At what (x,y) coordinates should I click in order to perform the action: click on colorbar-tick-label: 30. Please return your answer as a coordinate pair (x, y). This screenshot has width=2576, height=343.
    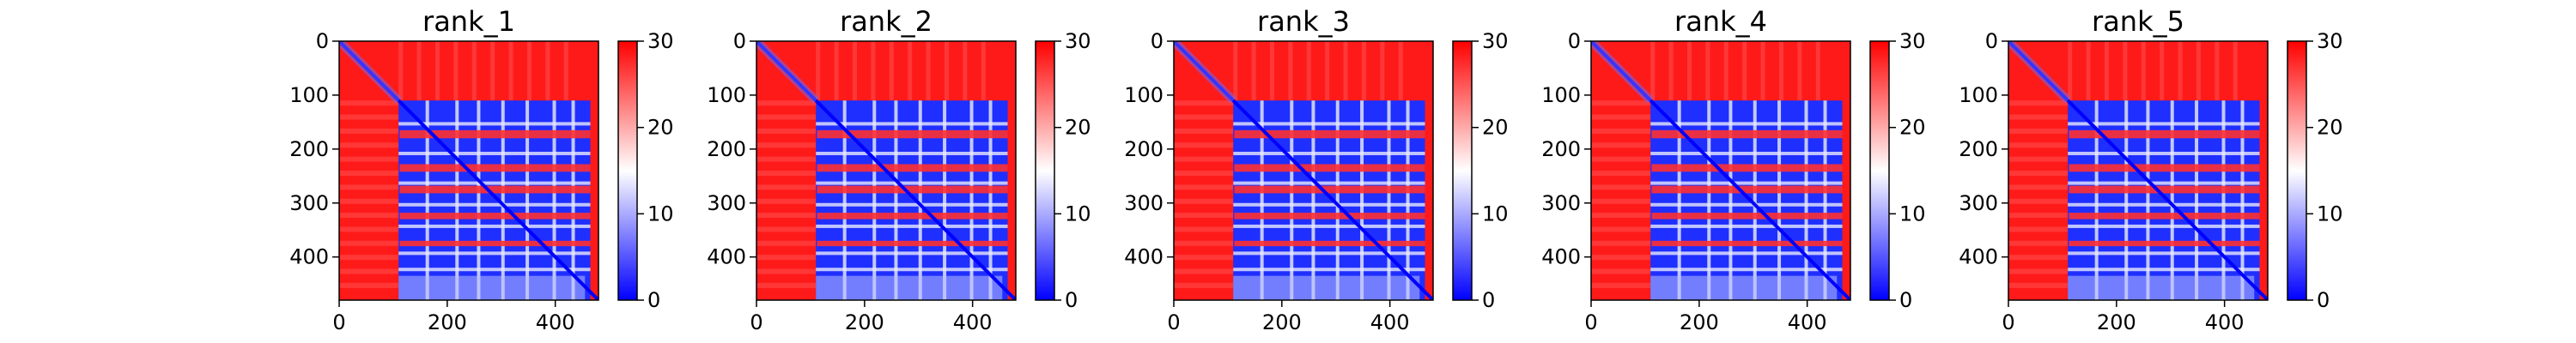
    Looking at the image, I should click on (1078, 41).